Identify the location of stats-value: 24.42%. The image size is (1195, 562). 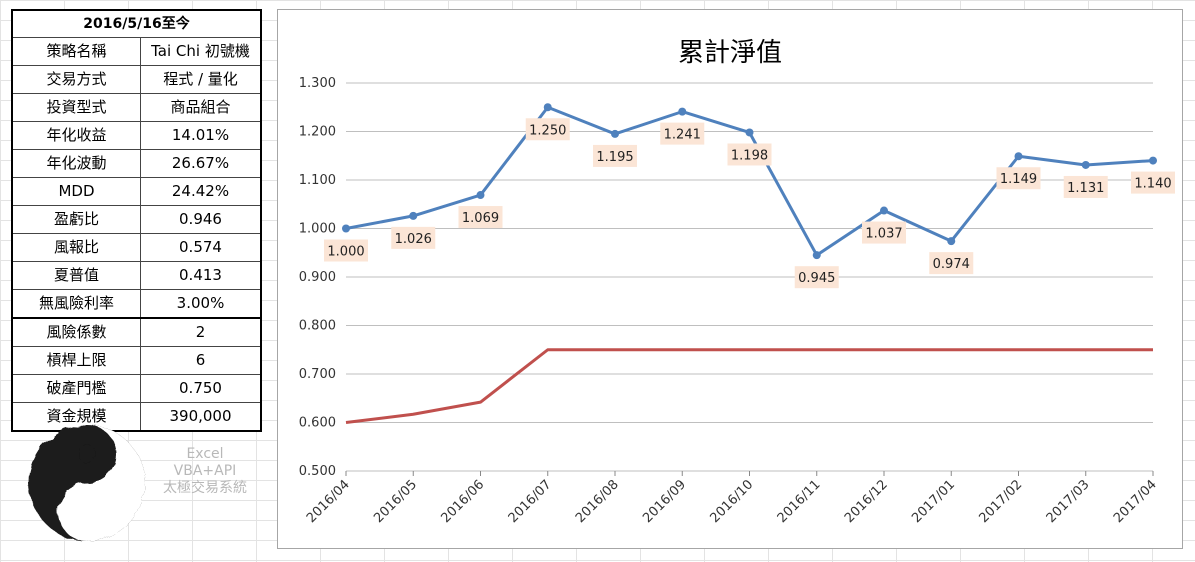
(200, 191).